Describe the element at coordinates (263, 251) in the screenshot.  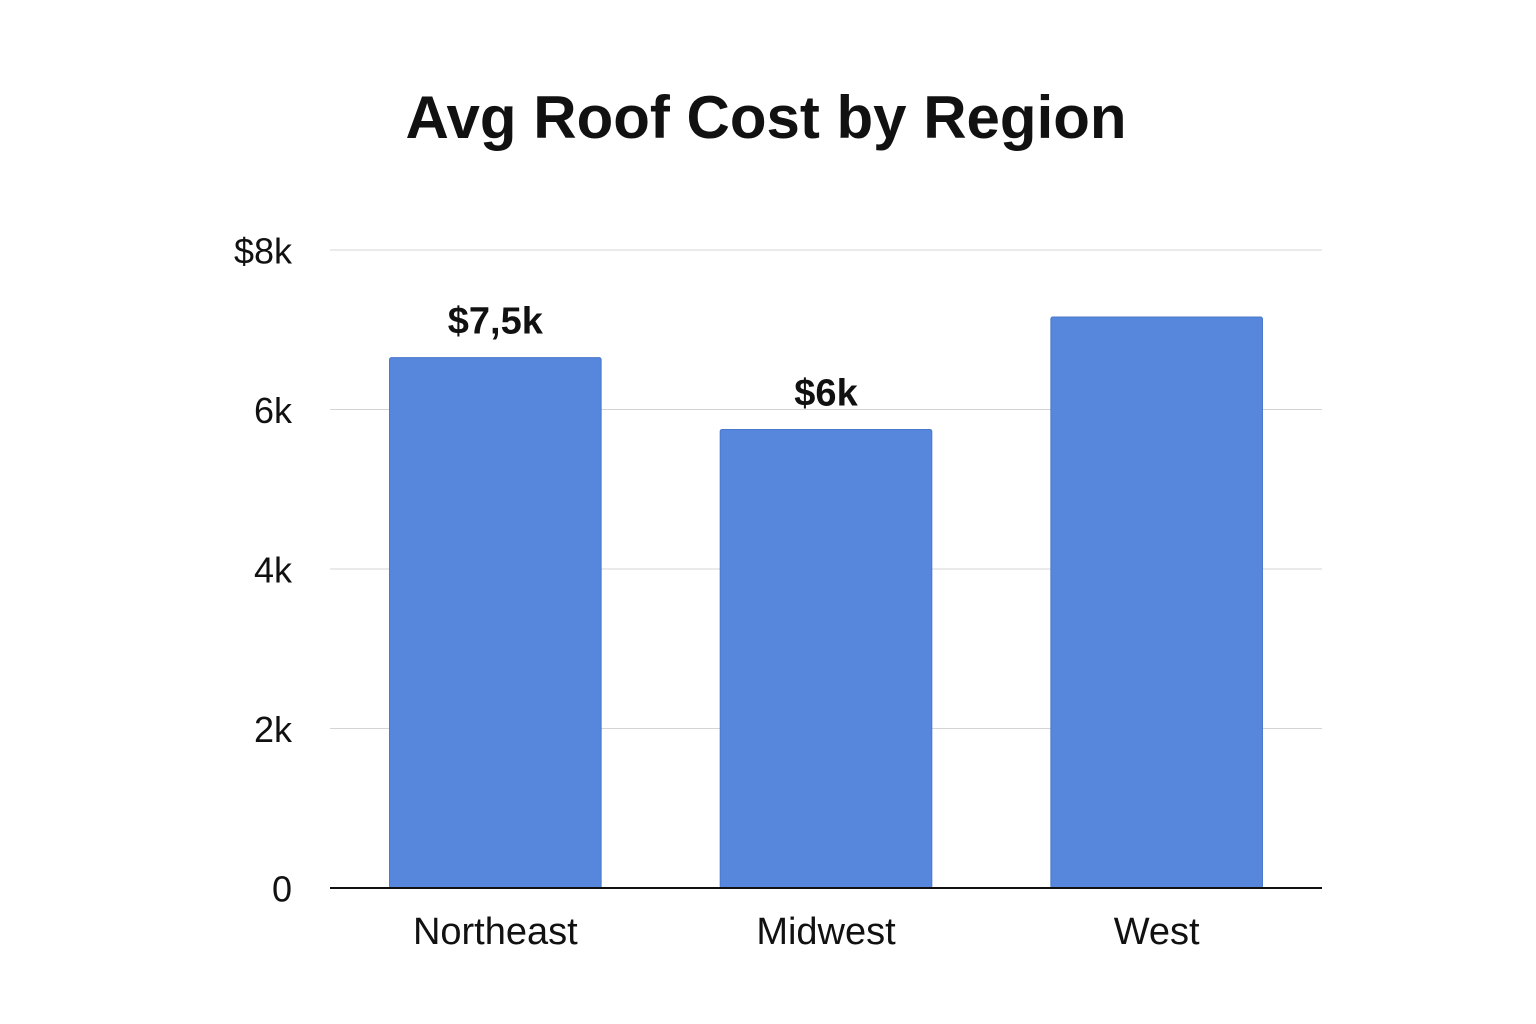
I see `y-tick-label: $8k` at that location.